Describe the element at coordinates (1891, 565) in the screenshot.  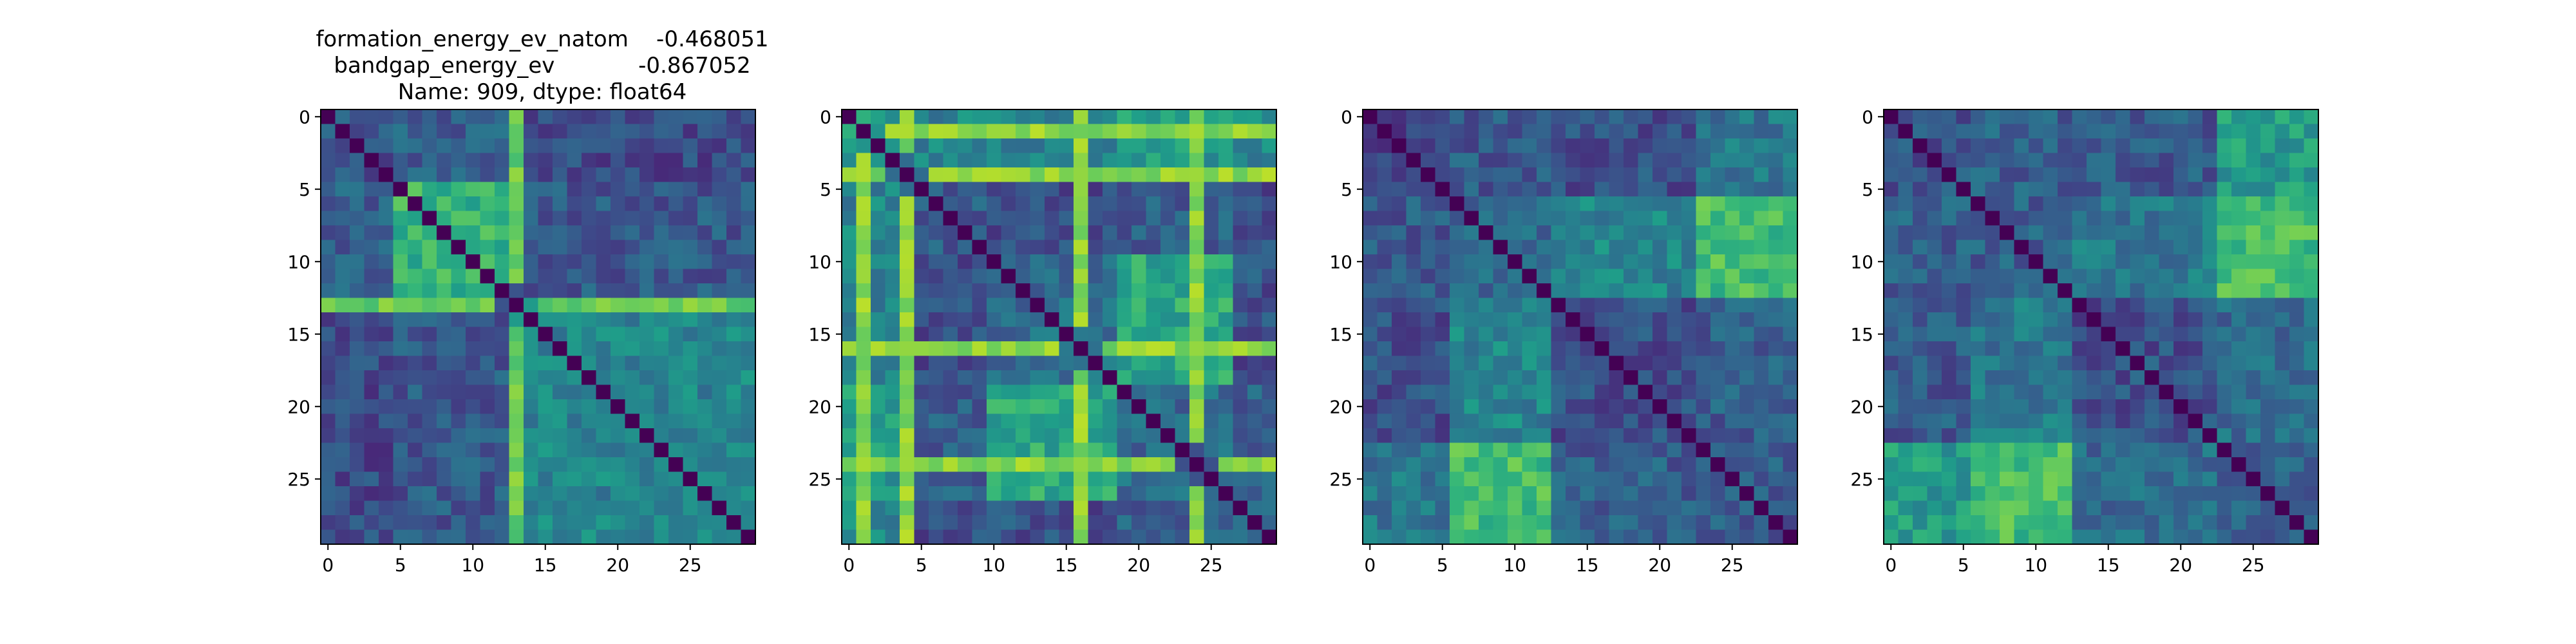
I see `x-tick-label: 0` at that location.